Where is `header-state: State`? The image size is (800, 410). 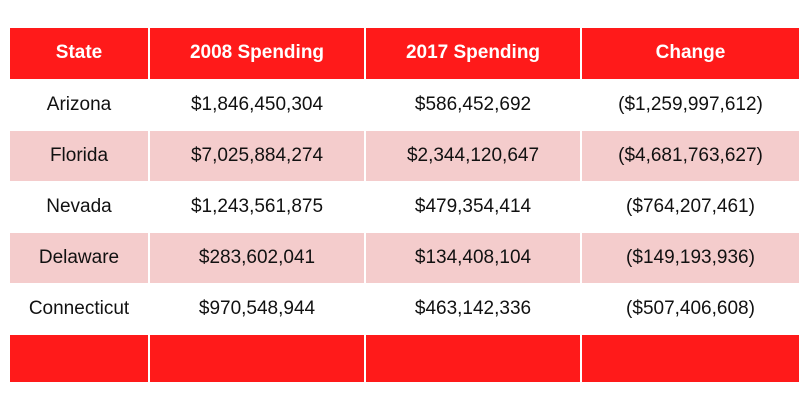
header-state: State is located at coordinates (80, 53).